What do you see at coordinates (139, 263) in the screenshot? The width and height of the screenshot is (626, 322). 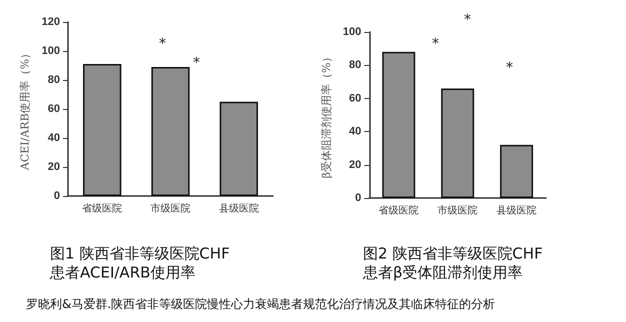 I see `text: 图1 陕西省非等级医院CHF 患者ACEI/ARB使用率` at bounding box center [139, 263].